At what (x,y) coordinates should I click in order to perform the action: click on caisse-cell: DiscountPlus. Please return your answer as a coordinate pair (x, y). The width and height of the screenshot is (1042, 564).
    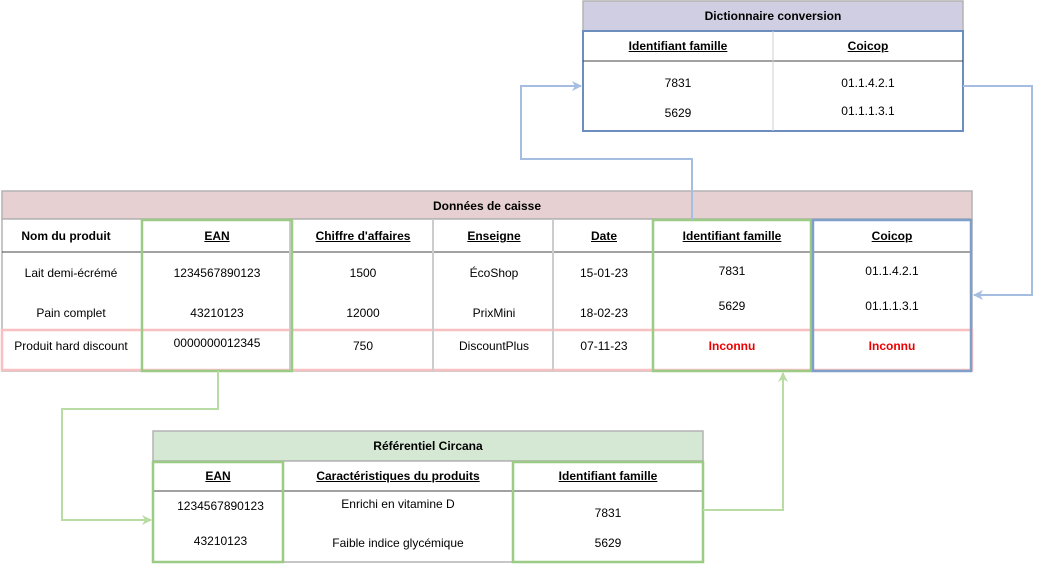
    Looking at the image, I should click on (494, 346).